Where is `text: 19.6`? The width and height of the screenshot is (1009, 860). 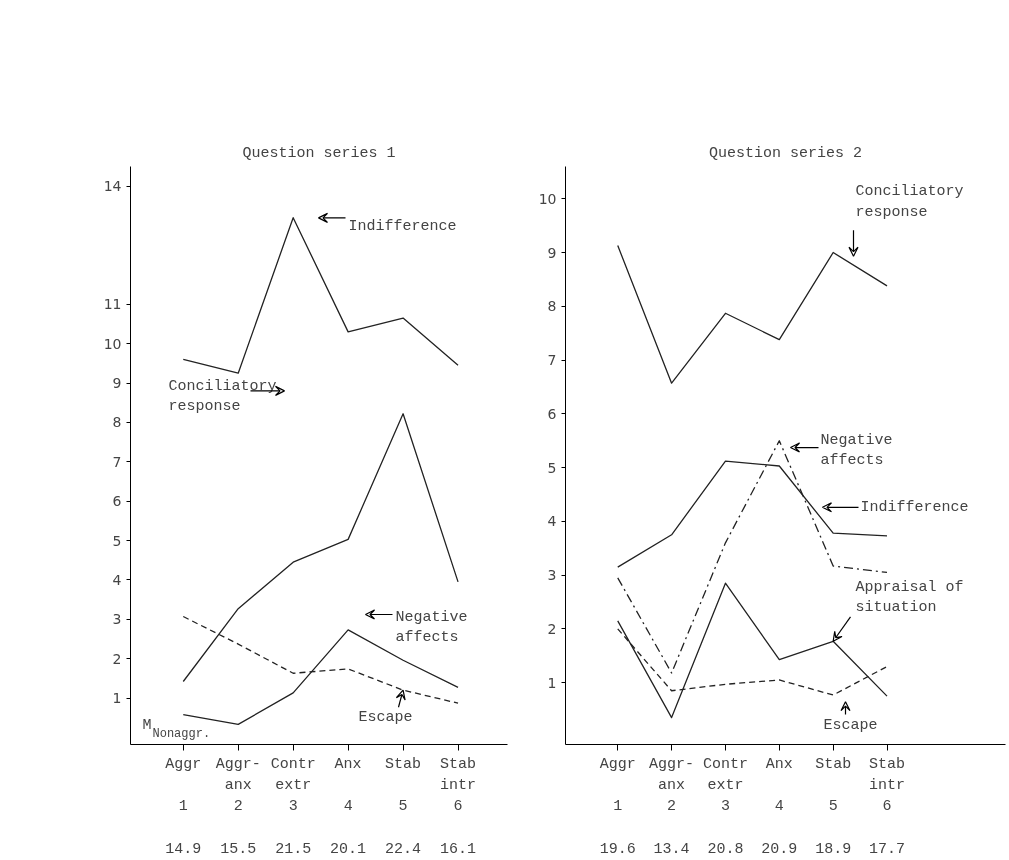
text: 19.6 is located at coordinates (617, 849).